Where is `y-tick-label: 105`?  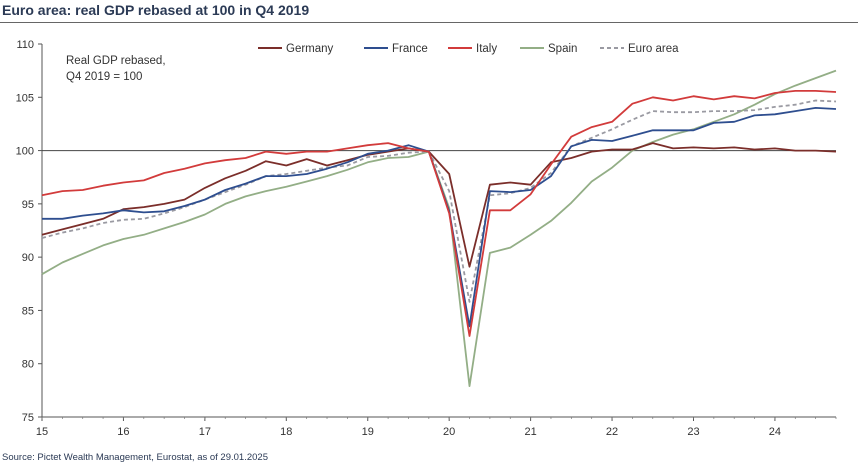
y-tick-label: 105 is located at coordinates (25, 98).